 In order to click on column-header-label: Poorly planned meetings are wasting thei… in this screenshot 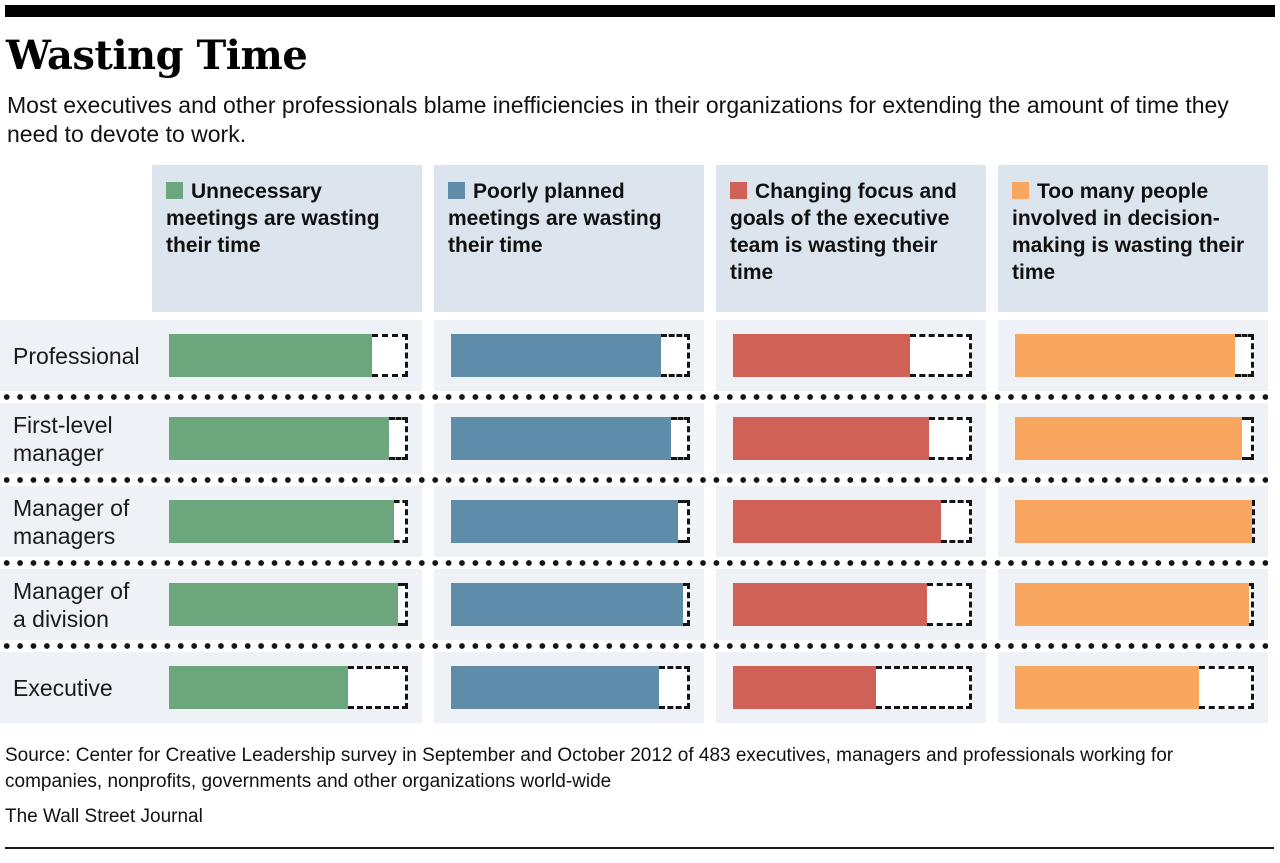, I will do `click(555, 218)`.